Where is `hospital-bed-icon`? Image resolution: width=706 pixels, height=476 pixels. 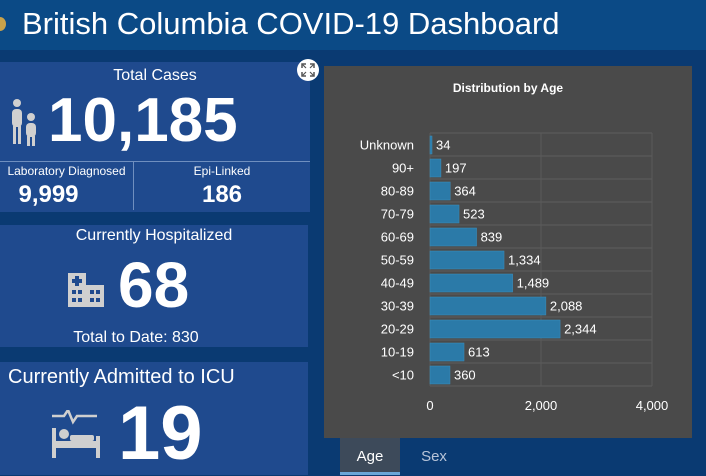 hospital-bed-icon is located at coordinates (76, 434).